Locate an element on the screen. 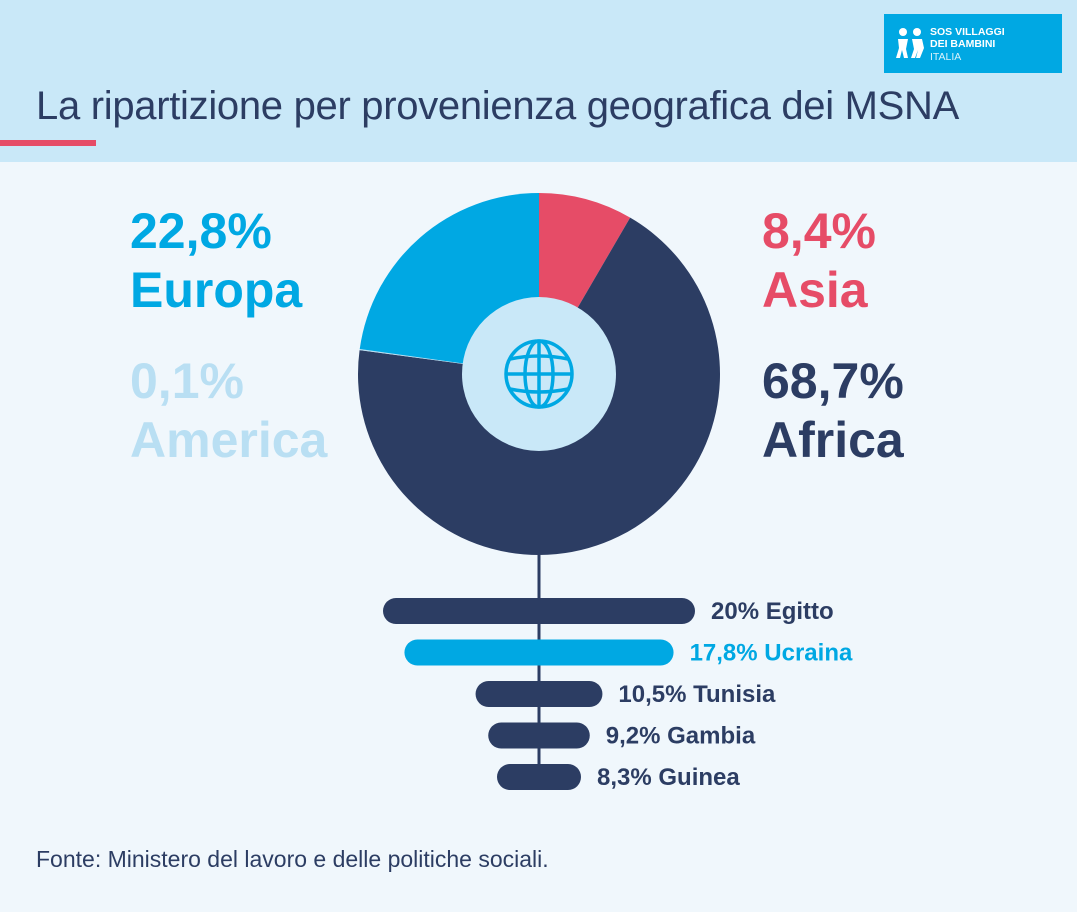 The image size is (1077, 912). bar-label-ucraina: 17,8% Ucraina is located at coordinates (771, 653).